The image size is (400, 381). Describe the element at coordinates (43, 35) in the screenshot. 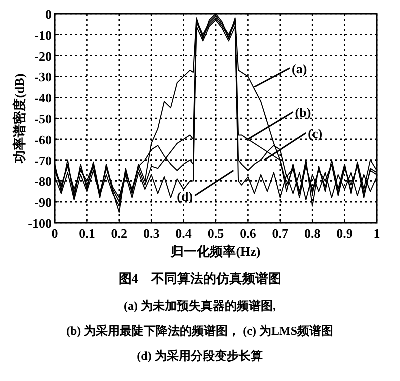

I see `y-tick-label: -10` at that location.